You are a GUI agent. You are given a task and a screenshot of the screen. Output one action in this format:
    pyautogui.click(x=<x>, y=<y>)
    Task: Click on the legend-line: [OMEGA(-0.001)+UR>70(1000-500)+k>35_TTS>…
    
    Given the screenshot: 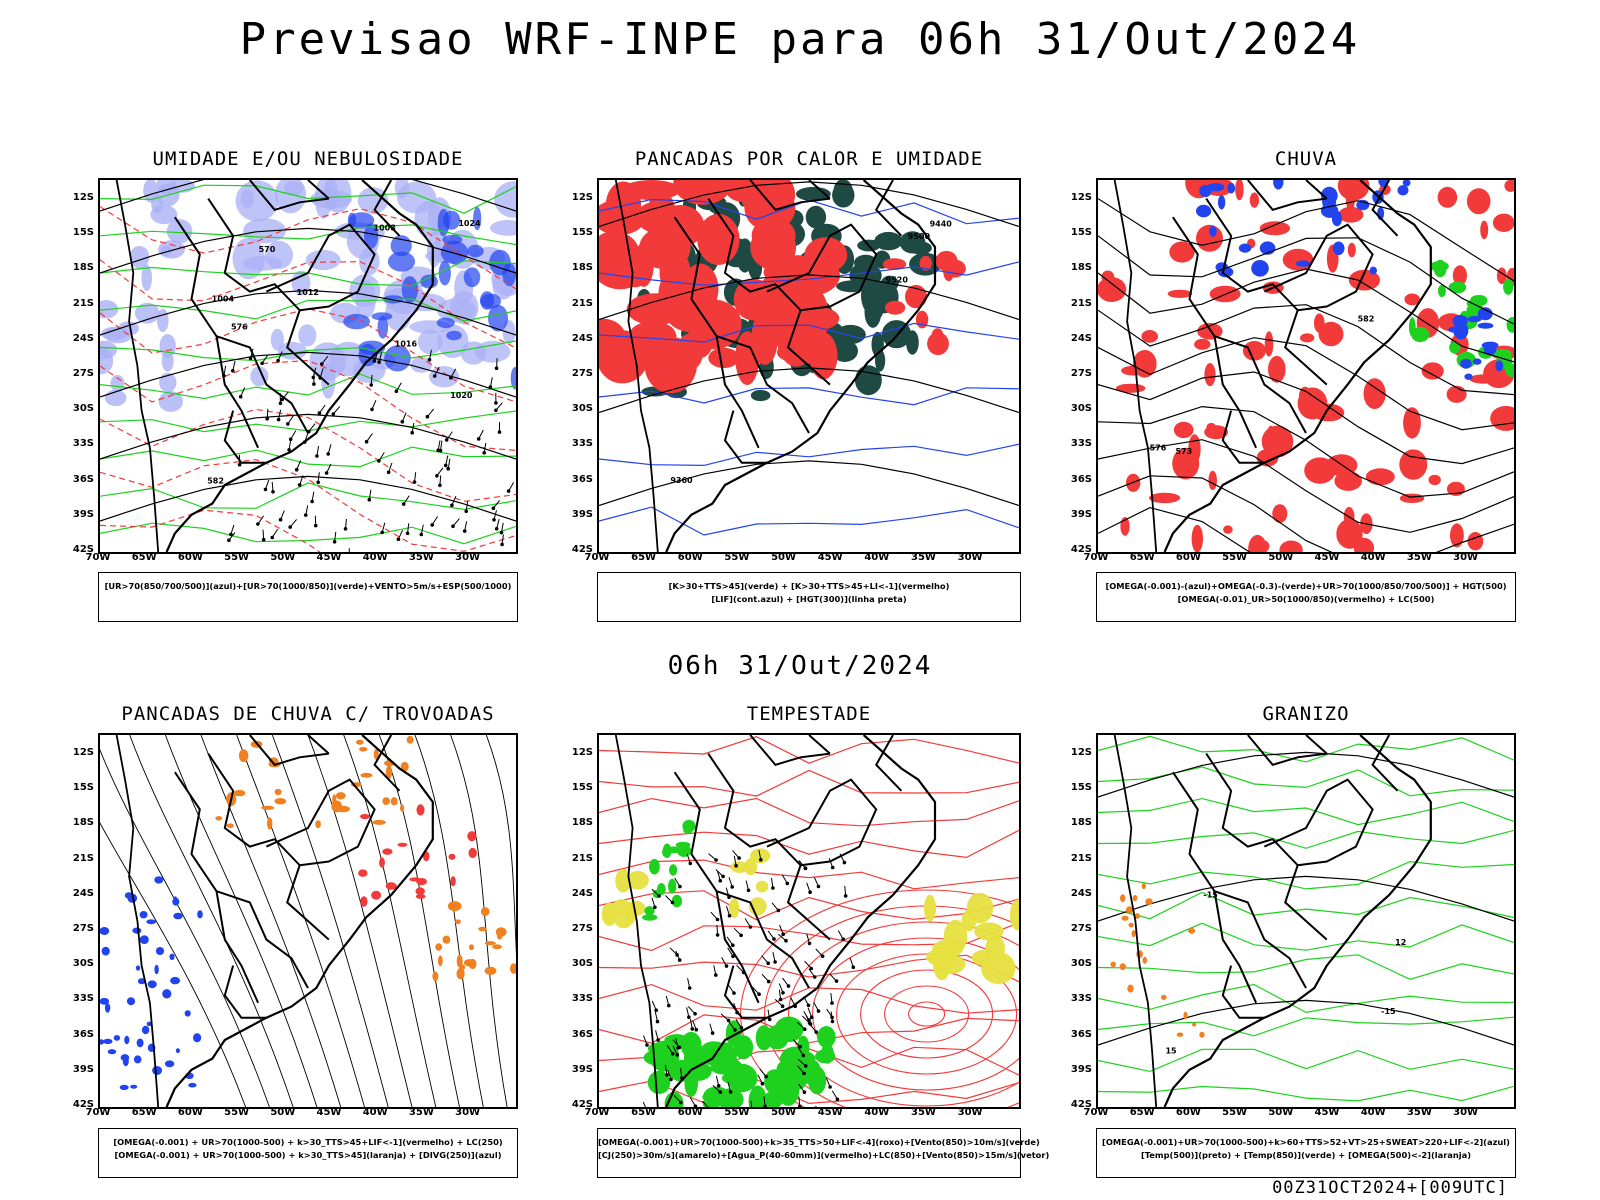 What is the action you would take?
    pyautogui.click(x=819, y=1142)
    